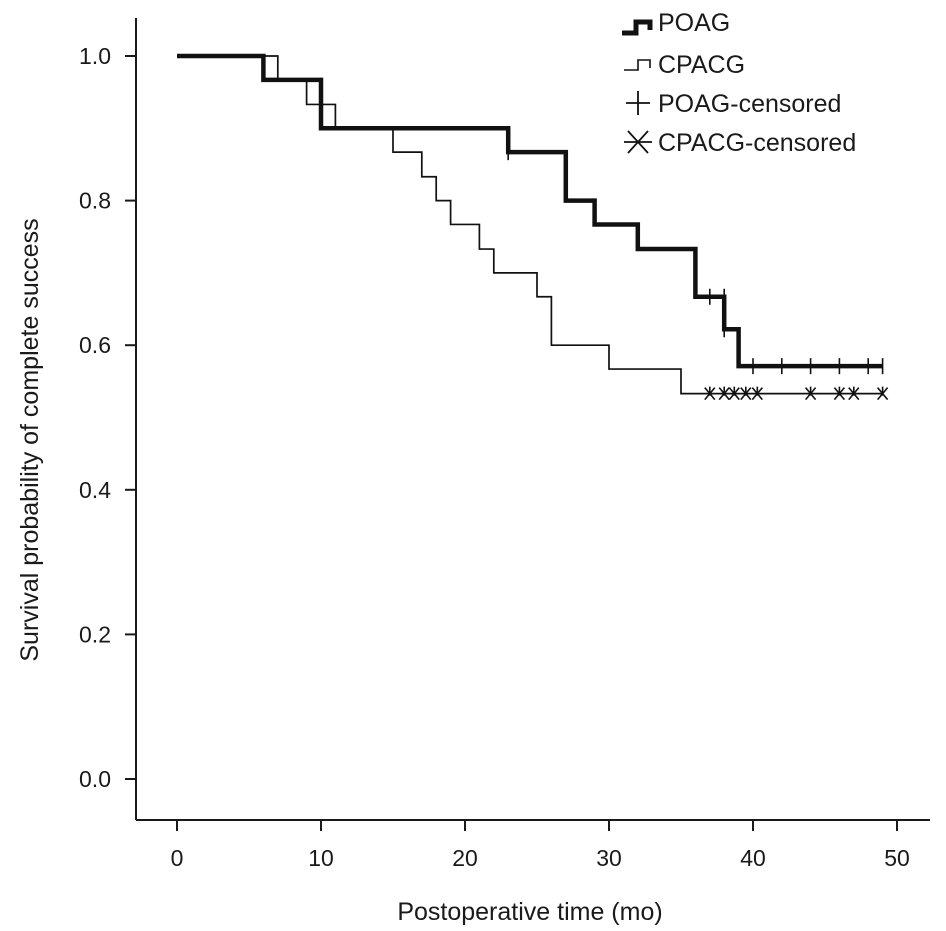  I want to click on x-tick-label: 40, so click(753, 858).